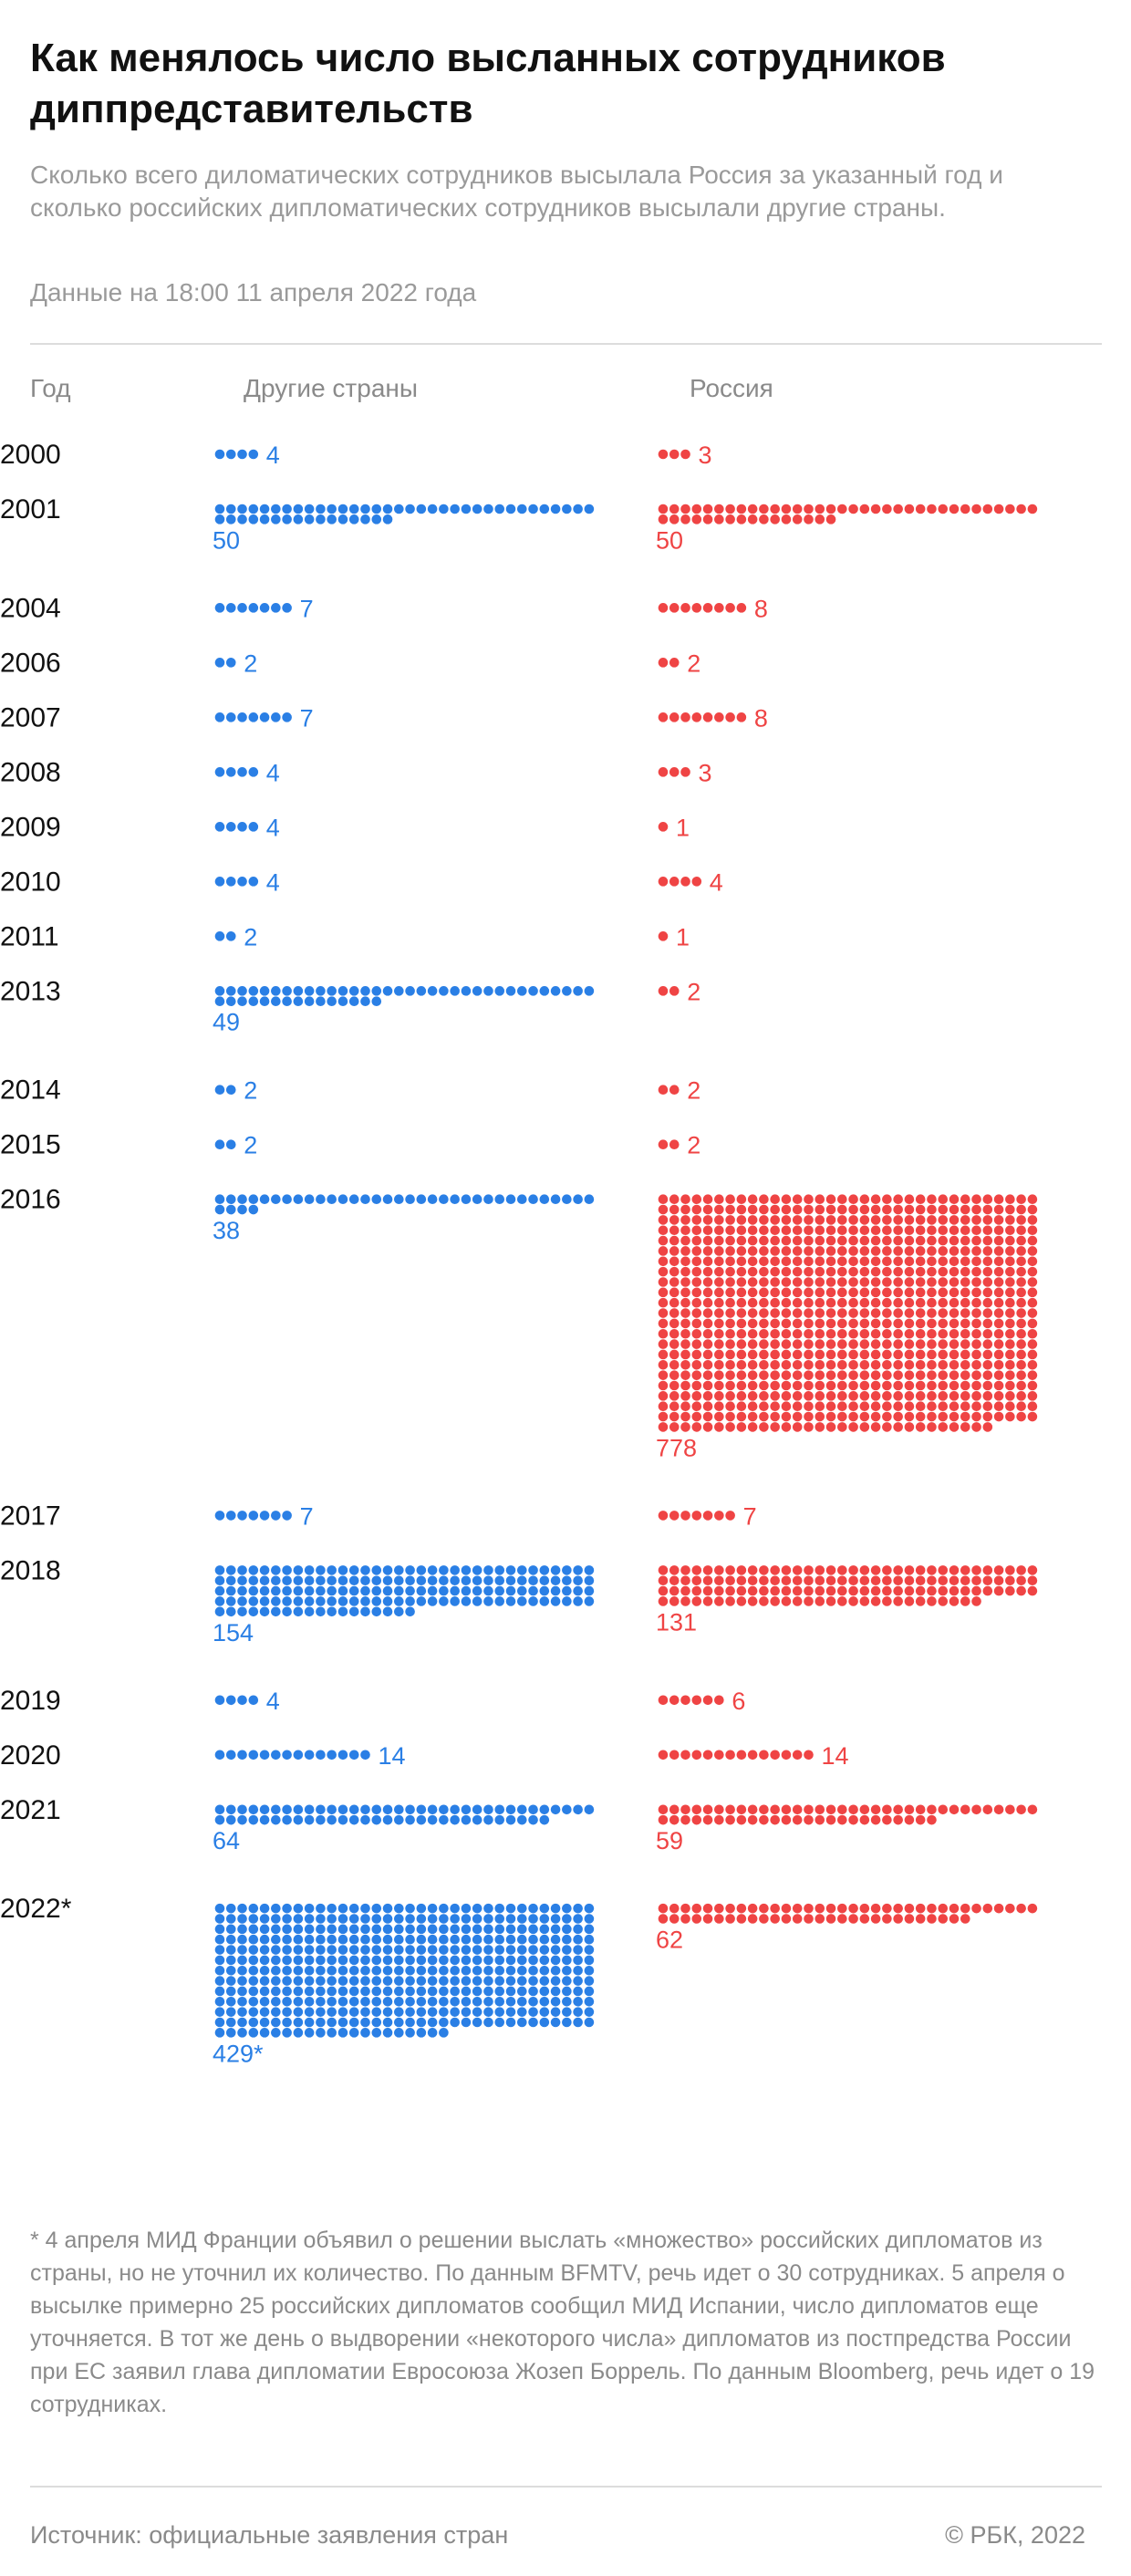  I want to click on year-label: 2010, so click(31, 882).